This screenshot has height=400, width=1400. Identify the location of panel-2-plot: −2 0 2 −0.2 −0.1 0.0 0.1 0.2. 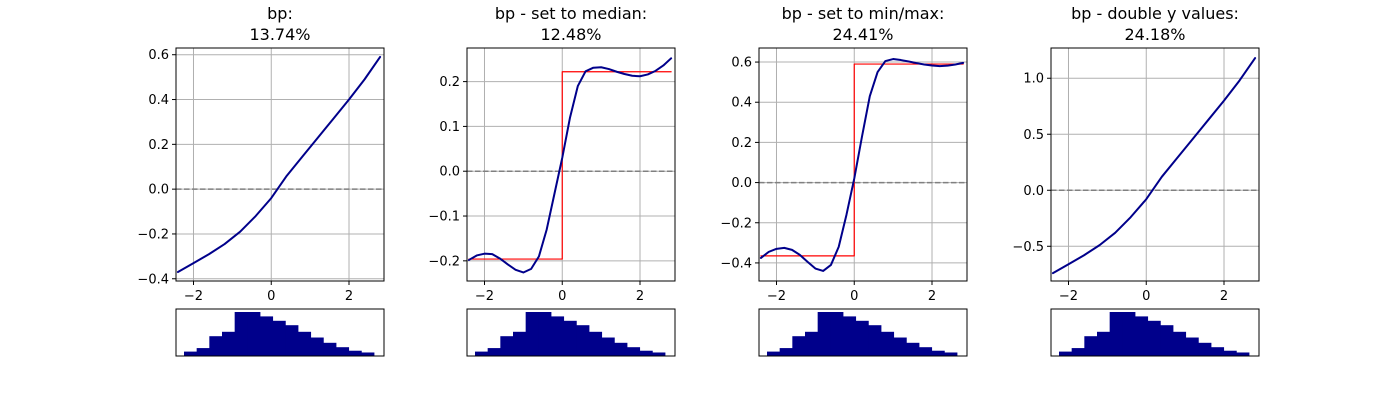
(552, 202).